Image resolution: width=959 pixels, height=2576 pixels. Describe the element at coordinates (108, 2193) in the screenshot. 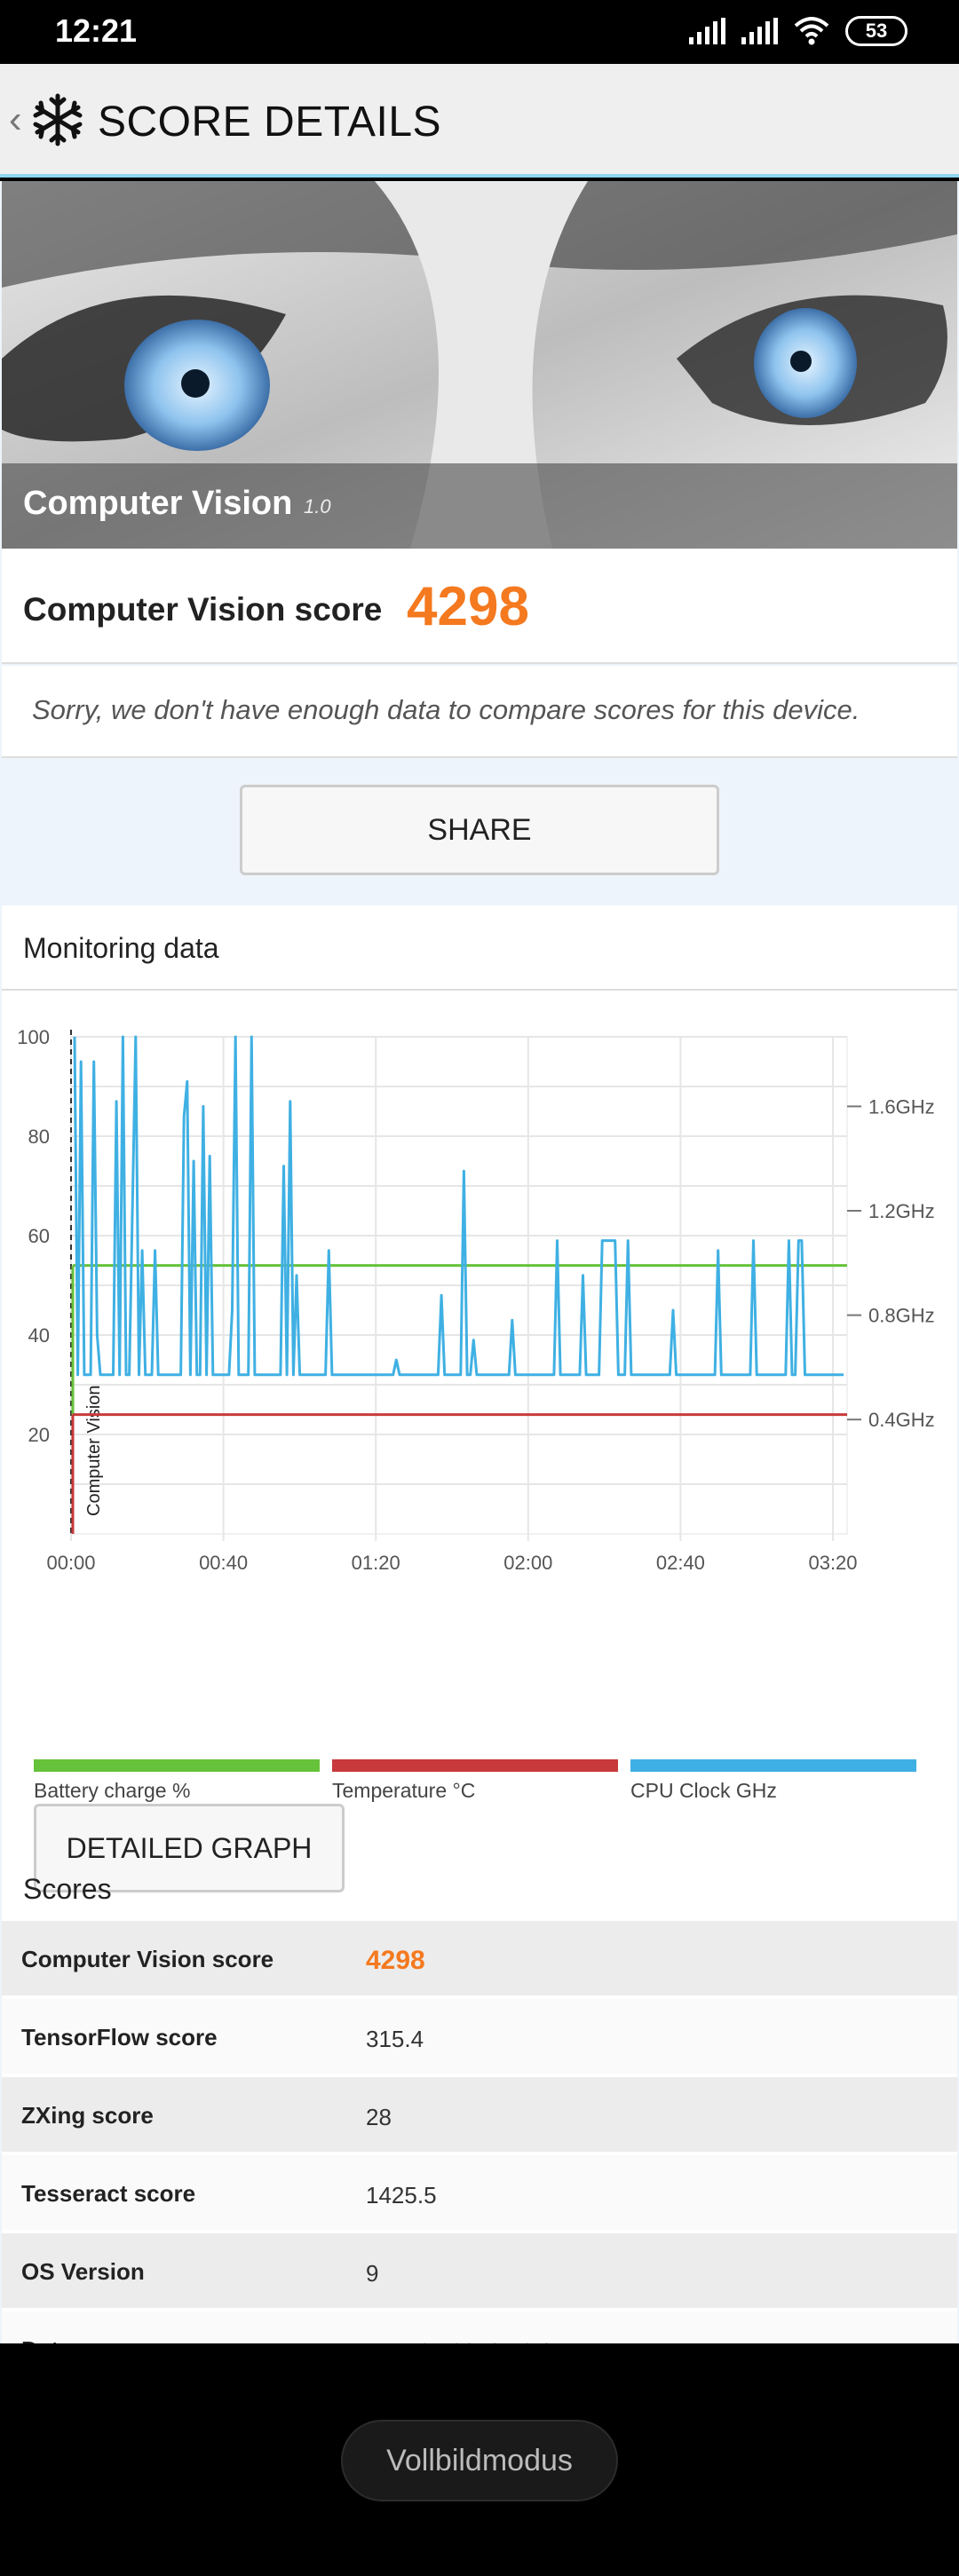

I see `score-row-label: Tesseract score` at that location.